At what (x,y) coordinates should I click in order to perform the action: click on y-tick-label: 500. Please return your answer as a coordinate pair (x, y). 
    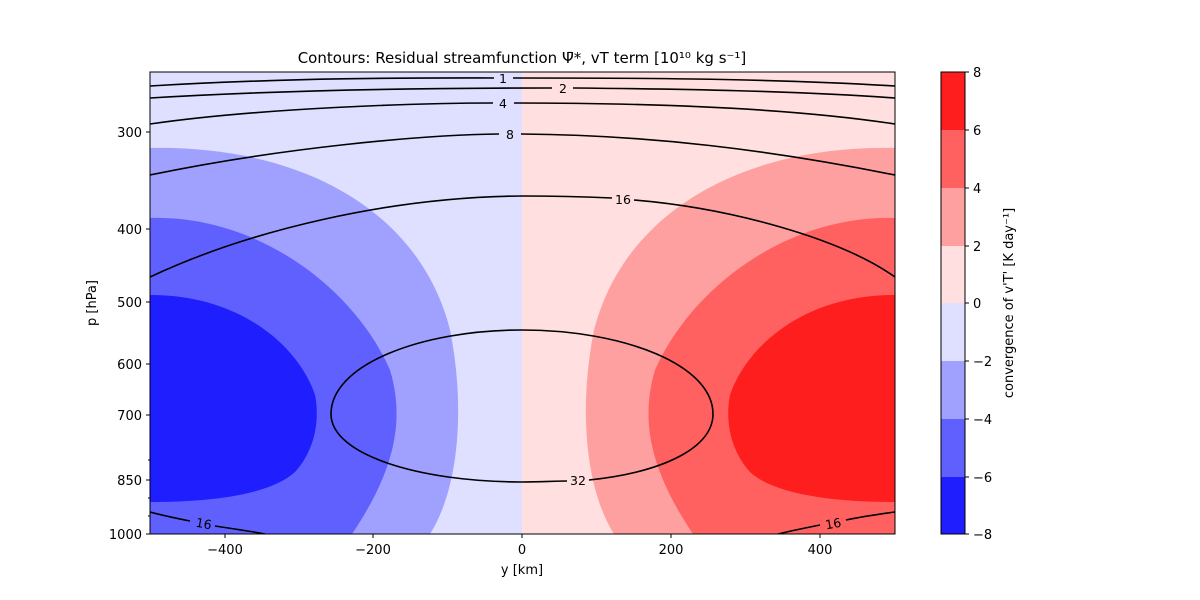
    Looking at the image, I should click on (129, 303).